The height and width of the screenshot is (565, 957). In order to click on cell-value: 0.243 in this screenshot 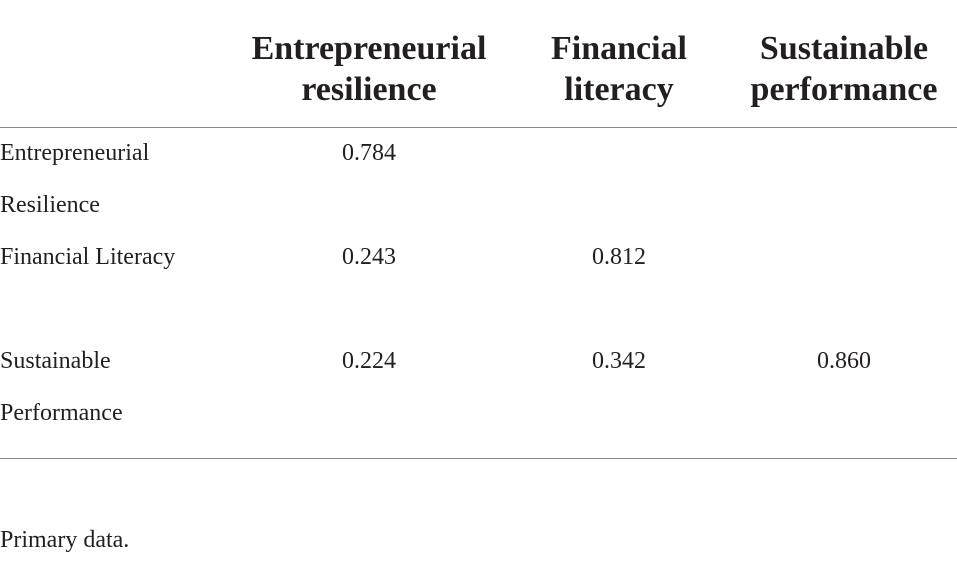, I will do `click(369, 257)`.